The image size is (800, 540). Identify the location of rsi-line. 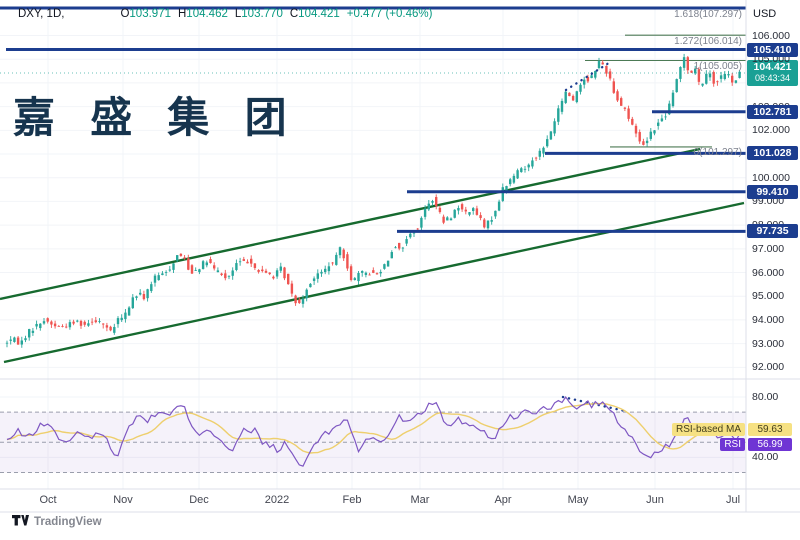
(373, 431).